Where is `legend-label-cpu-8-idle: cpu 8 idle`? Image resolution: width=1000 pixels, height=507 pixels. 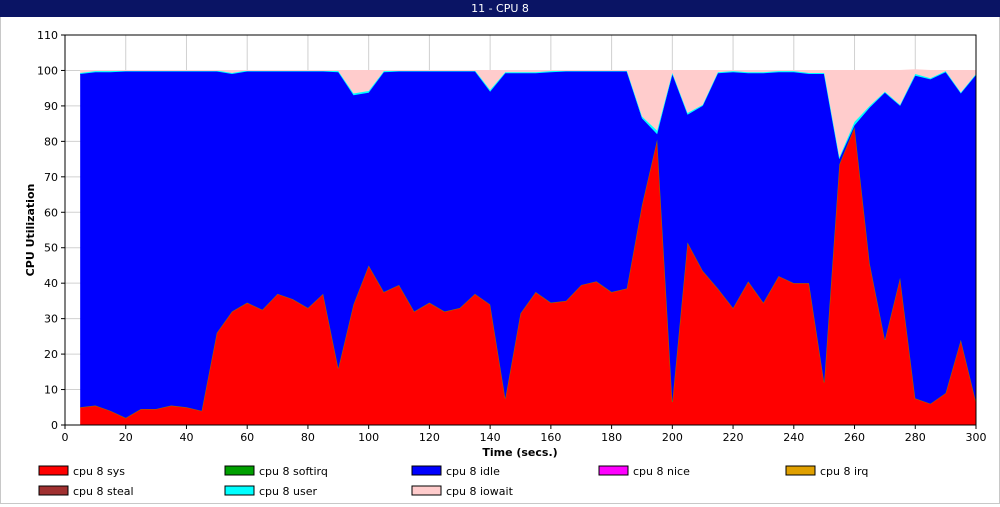 legend-label-cpu-8-idle: cpu 8 idle is located at coordinates (473, 471).